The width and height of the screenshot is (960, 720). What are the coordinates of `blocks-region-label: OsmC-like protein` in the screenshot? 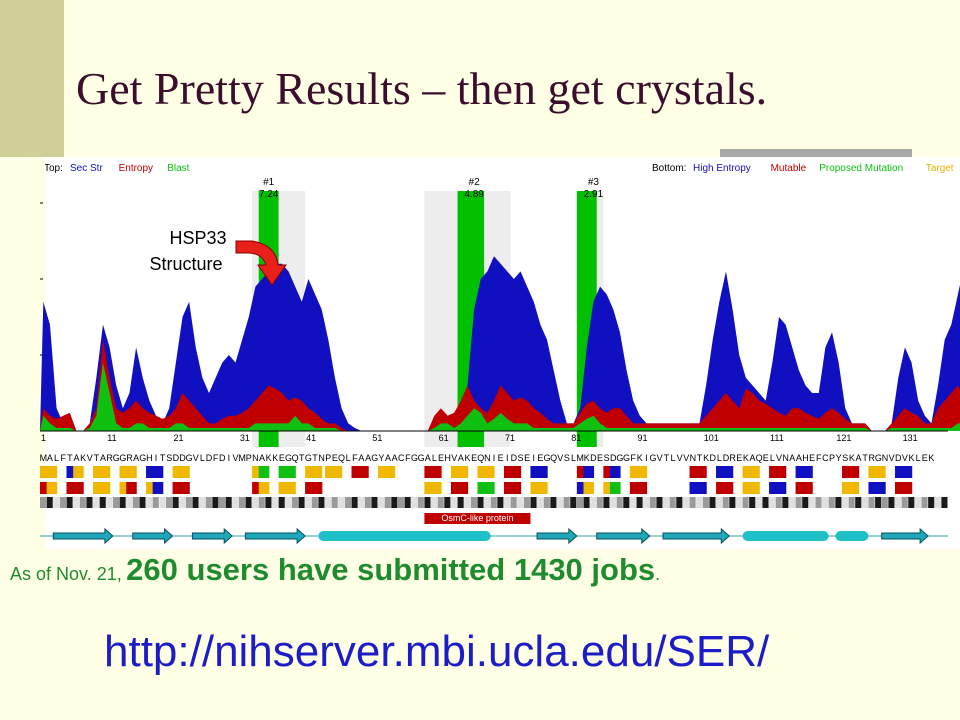 It's located at (477, 518).